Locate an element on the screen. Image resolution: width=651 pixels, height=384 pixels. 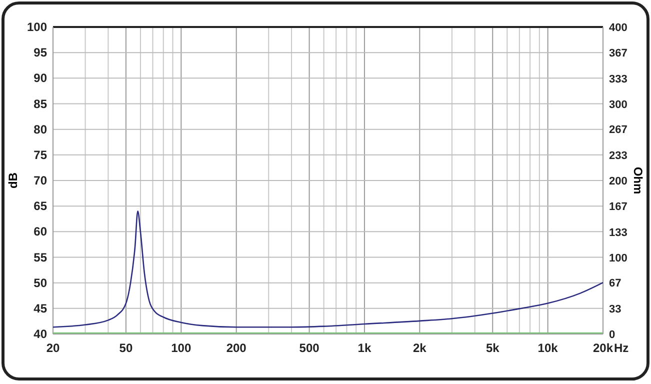
x-tick-label: 2k is located at coordinates (419, 348).